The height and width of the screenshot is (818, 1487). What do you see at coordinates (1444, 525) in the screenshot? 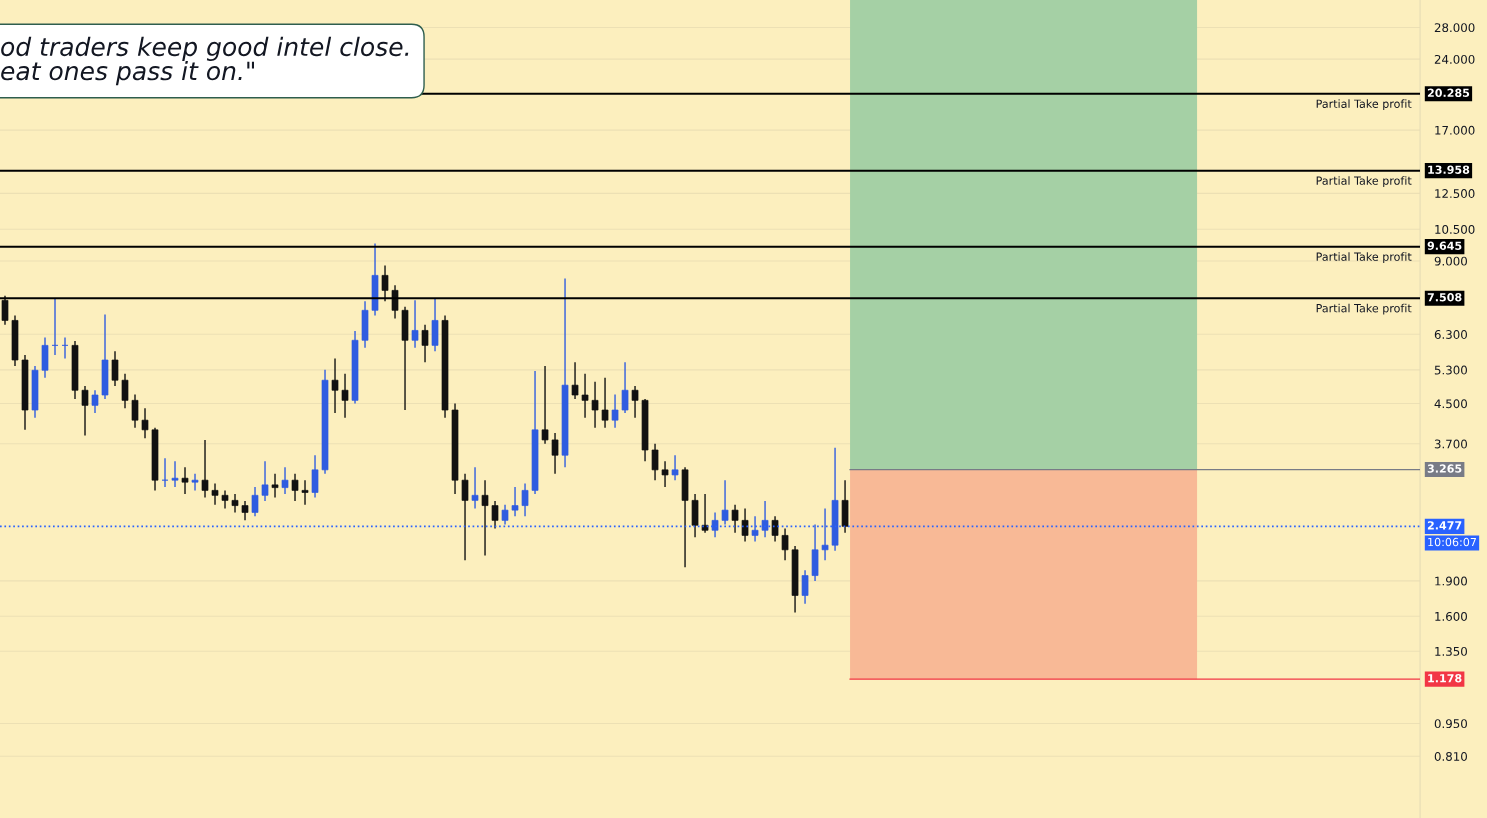
I see `ref-line-label: 2.477` at bounding box center [1444, 525].